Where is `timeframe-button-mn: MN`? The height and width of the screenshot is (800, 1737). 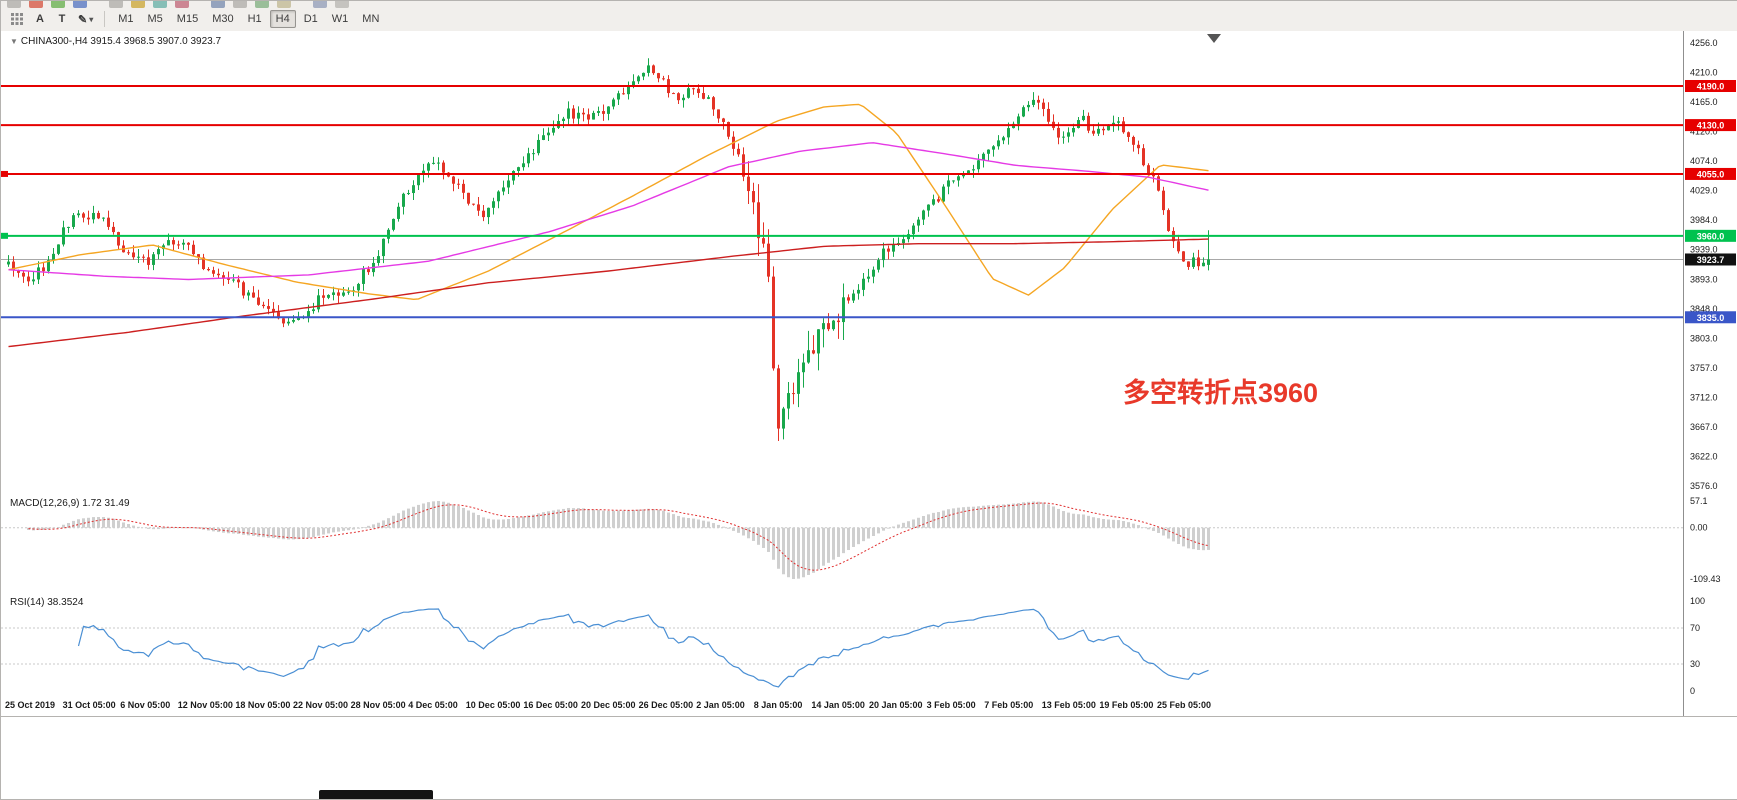
timeframe-button-mn: MN is located at coordinates (370, 19).